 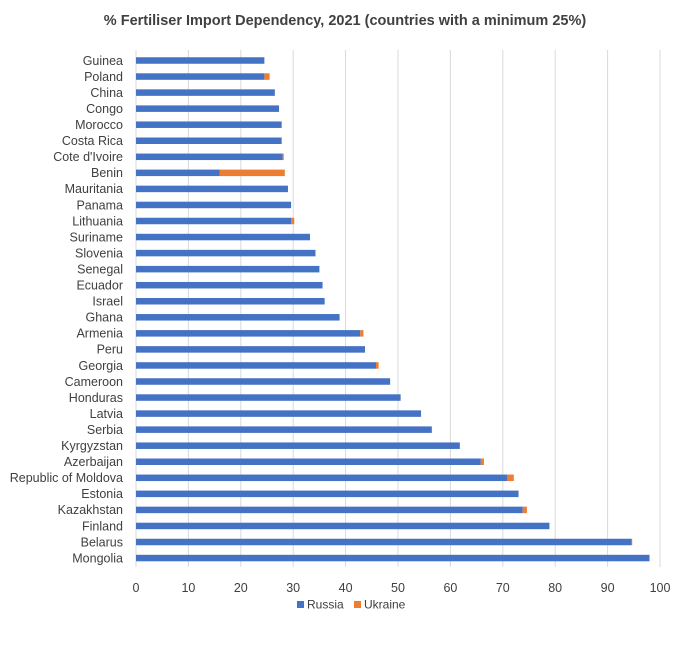 What do you see at coordinates (97, 237) in the screenshot?
I see `category-label: Suriname` at bounding box center [97, 237].